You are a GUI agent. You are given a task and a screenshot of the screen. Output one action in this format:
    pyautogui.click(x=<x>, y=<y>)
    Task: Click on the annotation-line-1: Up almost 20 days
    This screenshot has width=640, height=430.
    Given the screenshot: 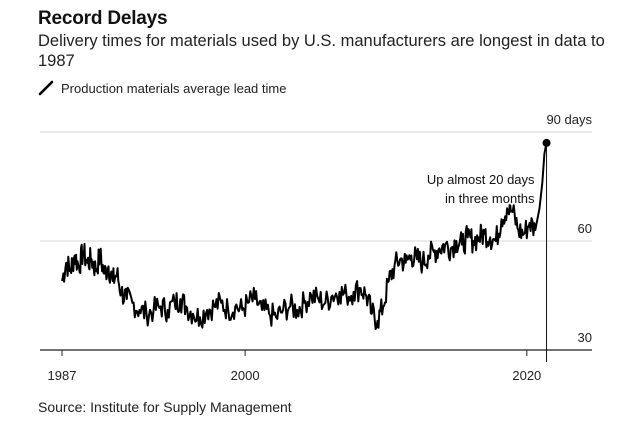 What is the action you would take?
    pyautogui.click(x=481, y=179)
    